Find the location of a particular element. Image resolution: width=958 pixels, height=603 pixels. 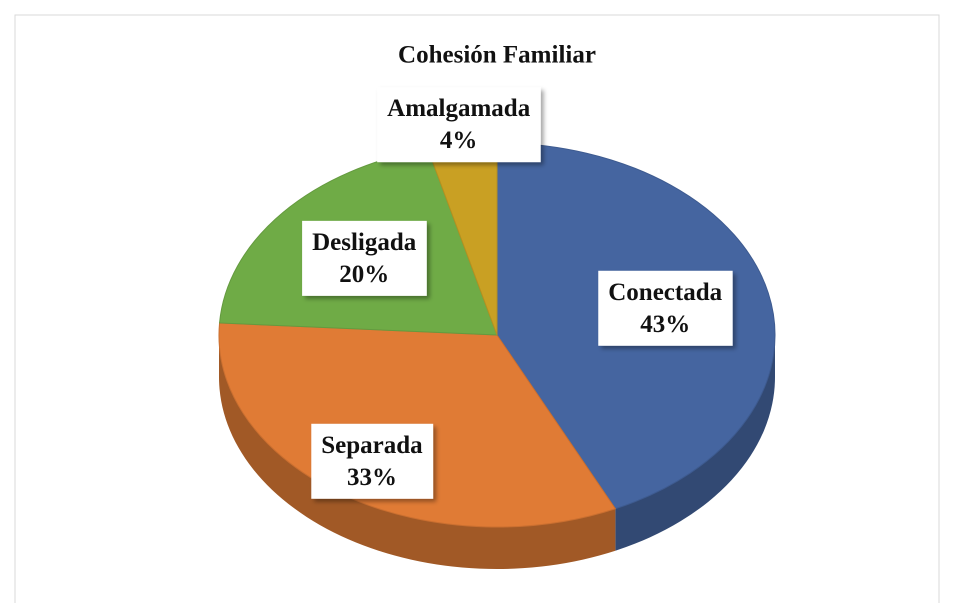

data-label: Desligada 20% is located at coordinates (364, 258).